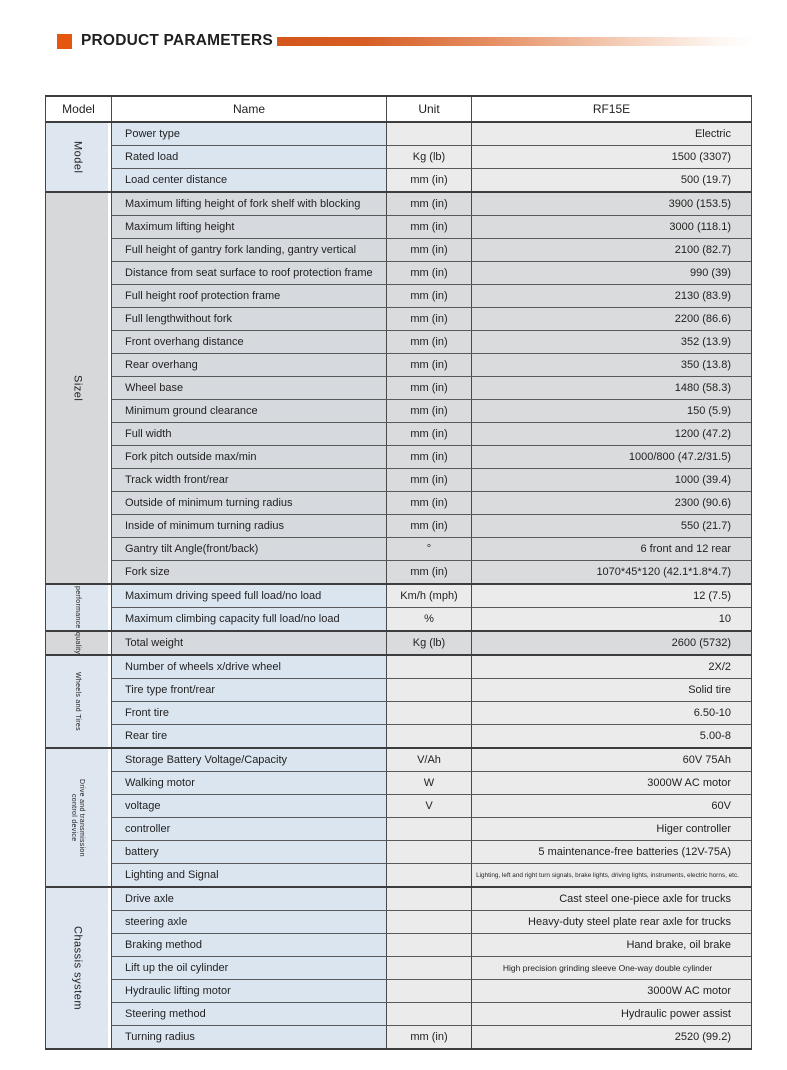 Image resolution: width=787 pixels, height=1070 pixels. I want to click on param-value-cell: 12 (7.5), so click(611, 596).